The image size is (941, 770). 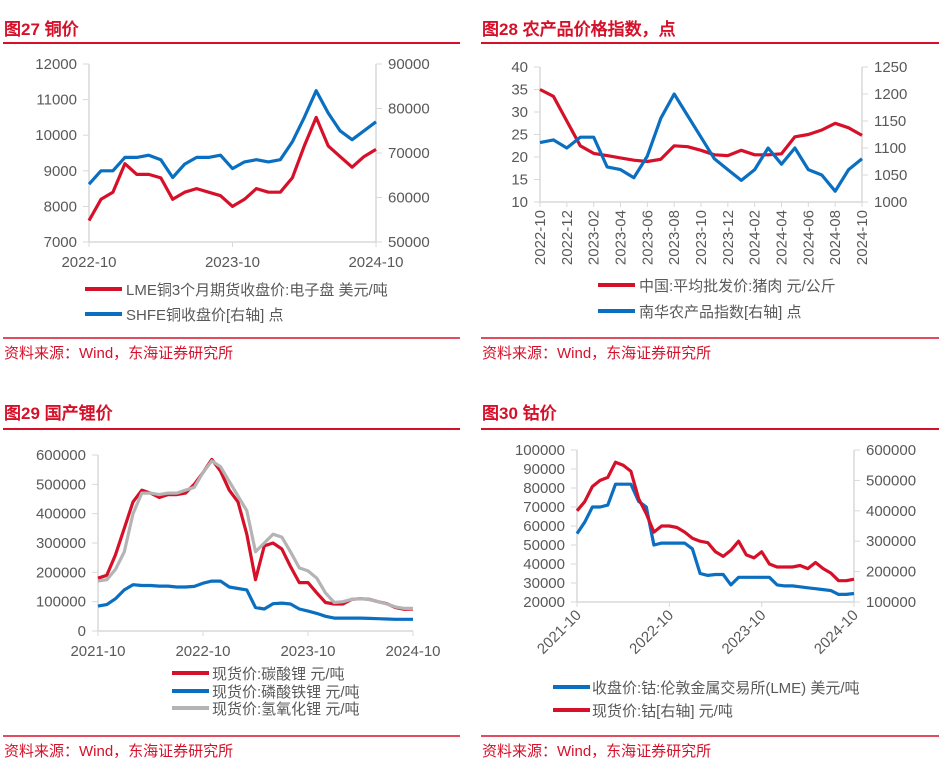 What do you see at coordinates (257, 290) in the screenshot?
I see `legend-label: LME铜3个月期货收盘价:电子盘 美元/吨` at bounding box center [257, 290].